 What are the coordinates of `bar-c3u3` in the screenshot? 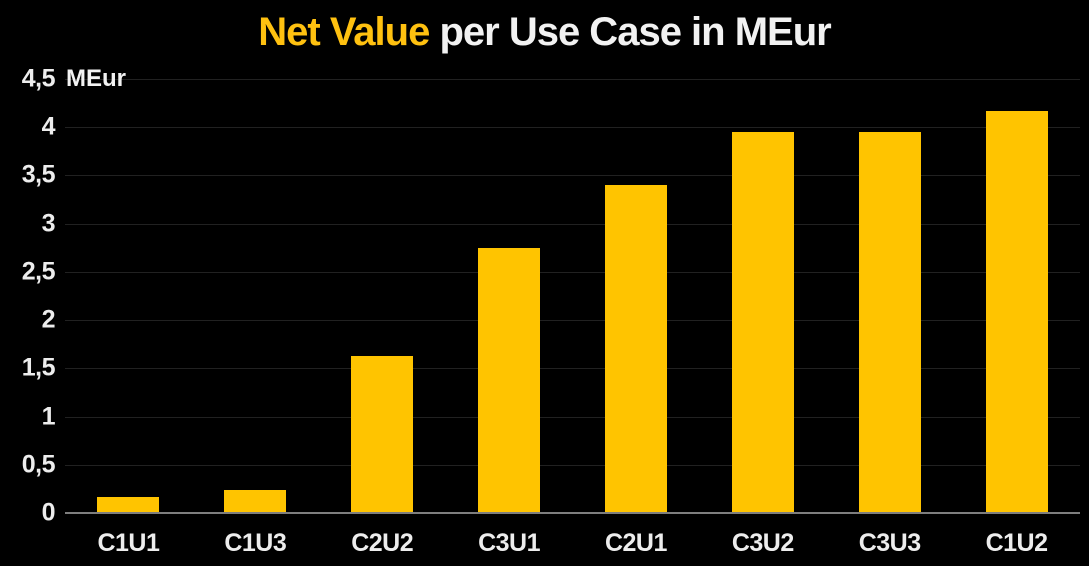 It's located at (889, 322).